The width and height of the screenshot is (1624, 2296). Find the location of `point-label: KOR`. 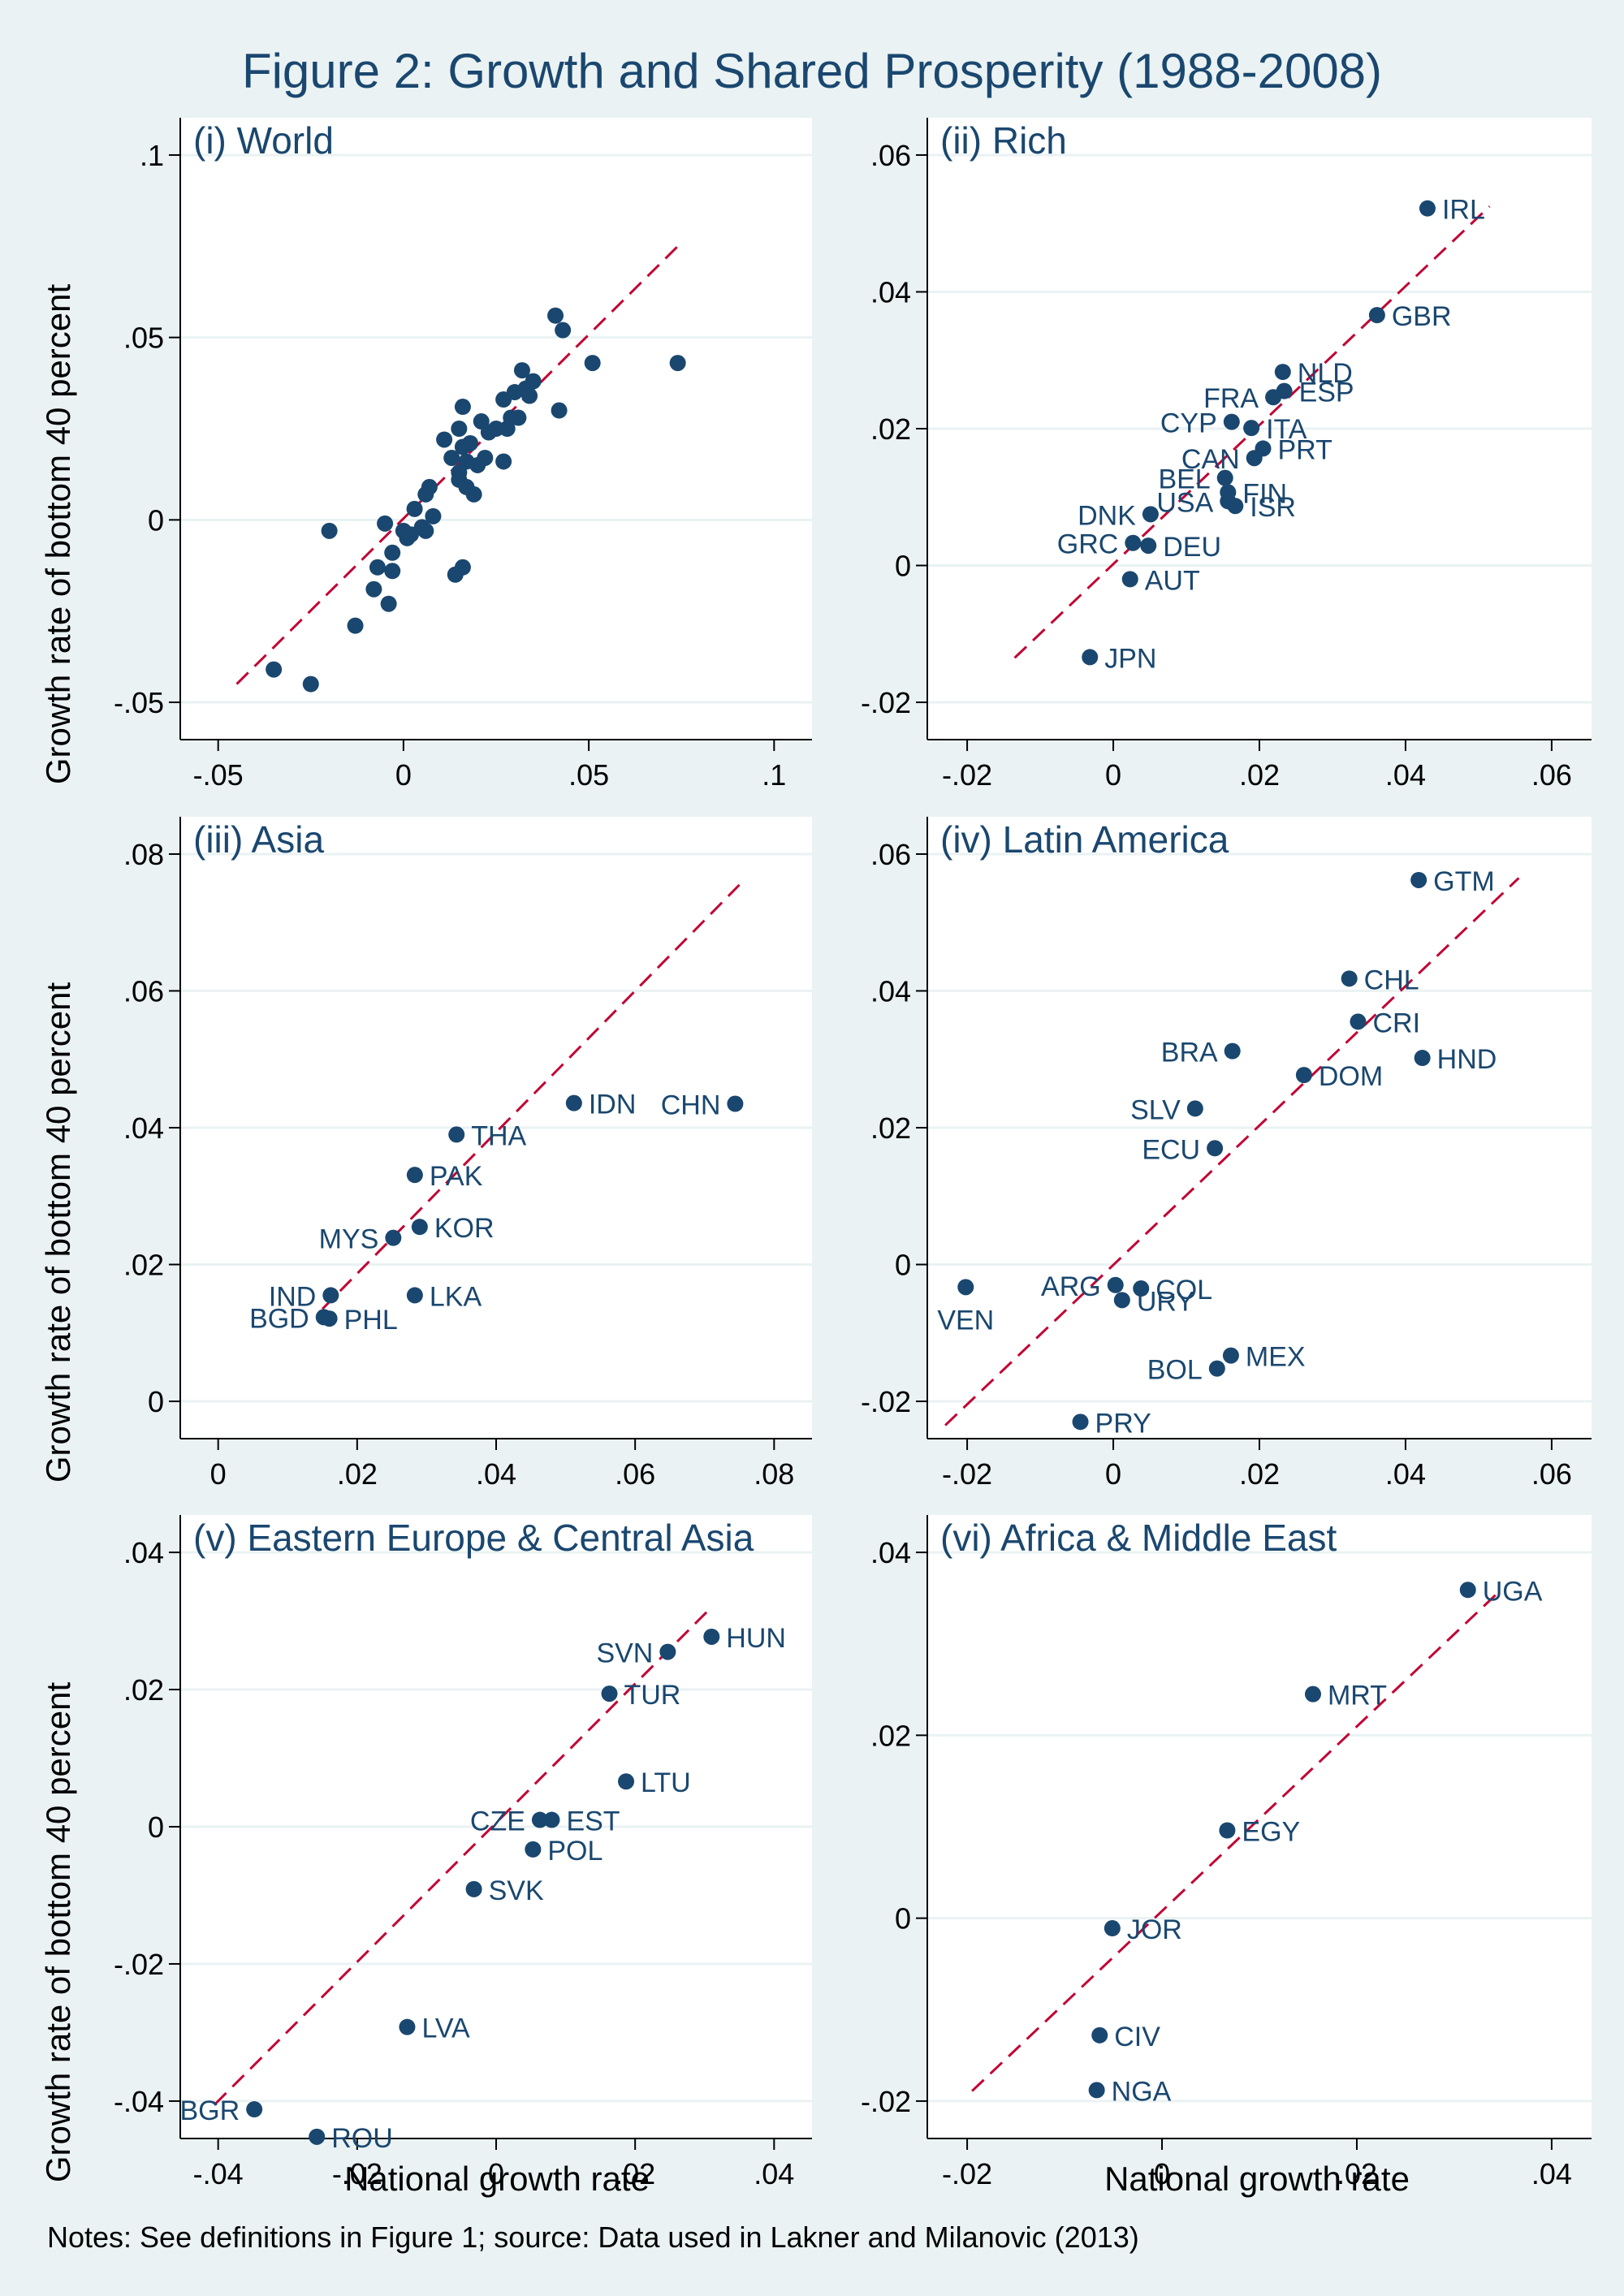

point-label: KOR is located at coordinates (464, 1229).